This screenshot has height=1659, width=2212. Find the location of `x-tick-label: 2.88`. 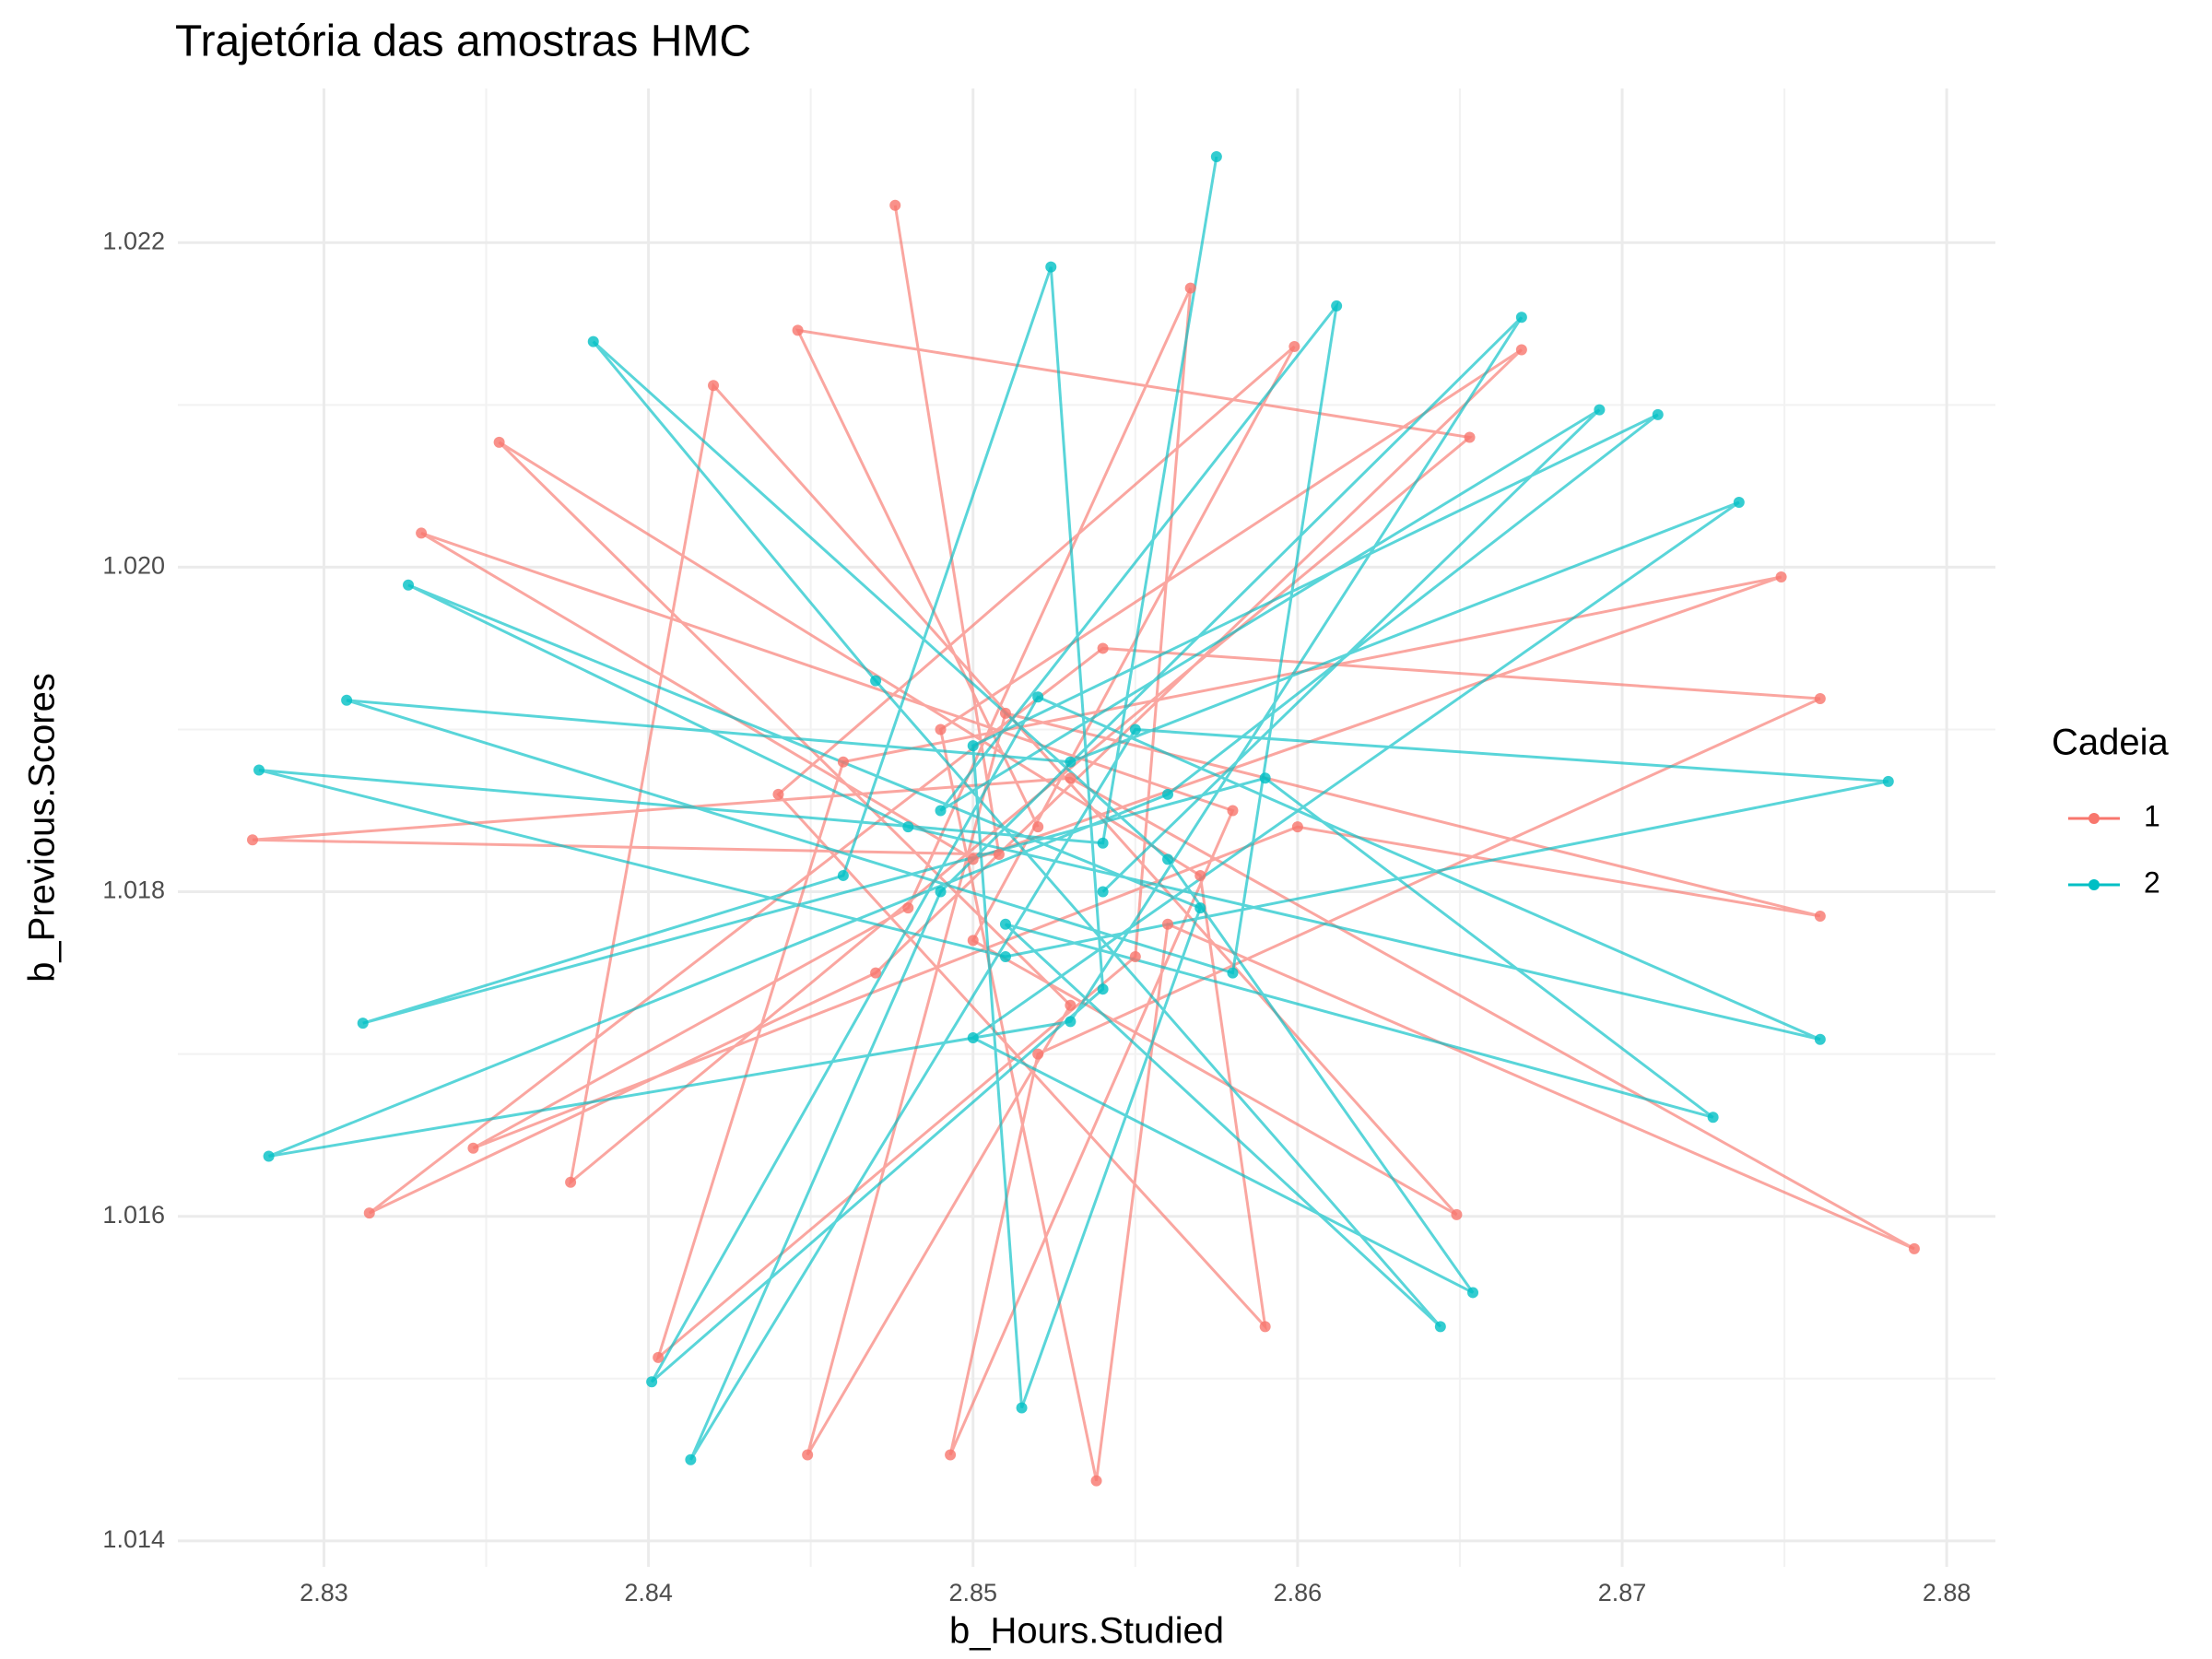

x-tick-label: 2.88 is located at coordinates (1947, 1592).